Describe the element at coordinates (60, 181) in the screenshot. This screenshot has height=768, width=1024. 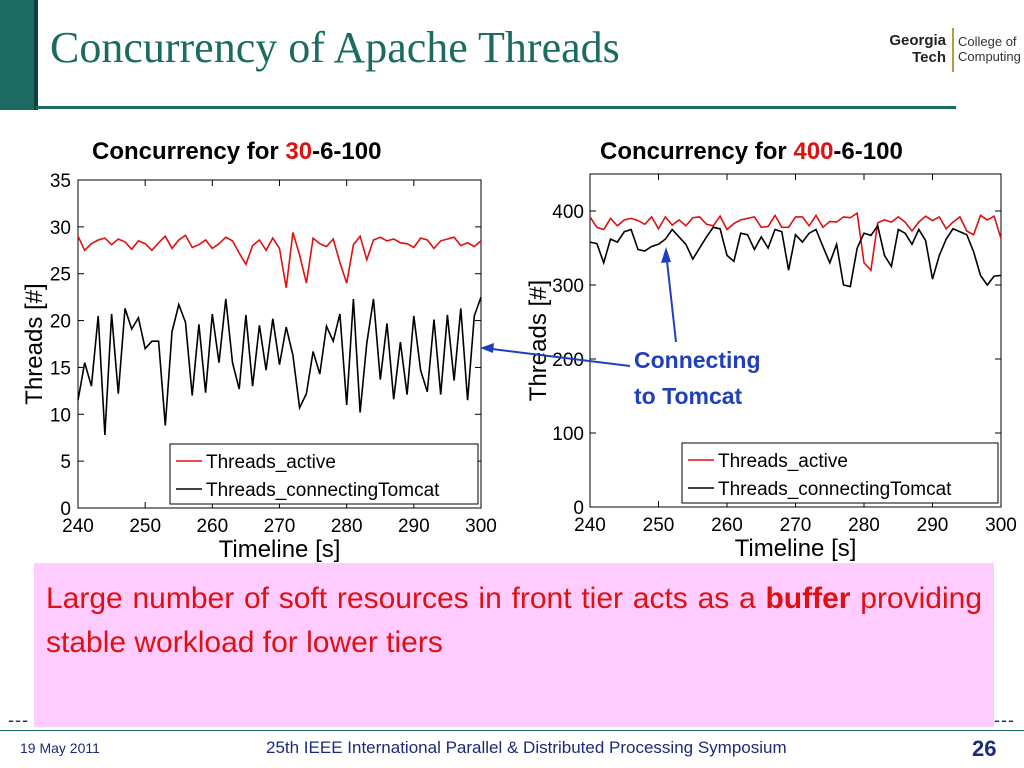
I see `chart-1-ytick-label: 35` at that location.